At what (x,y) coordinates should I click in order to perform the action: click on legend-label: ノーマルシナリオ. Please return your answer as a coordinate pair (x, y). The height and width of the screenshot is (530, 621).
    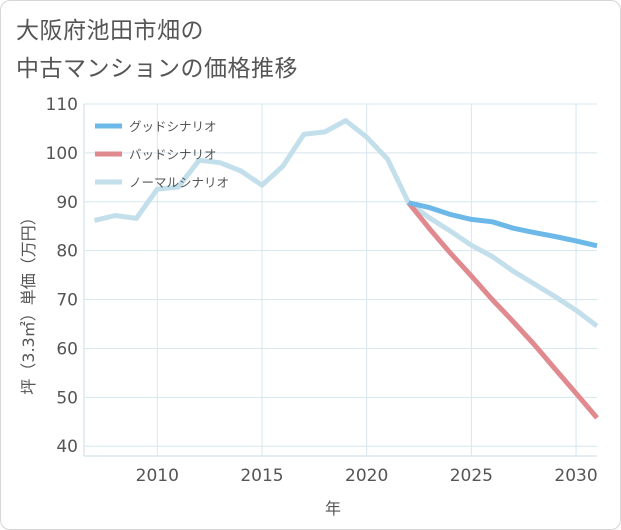
    Looking at the image, I should click on (179, 182).